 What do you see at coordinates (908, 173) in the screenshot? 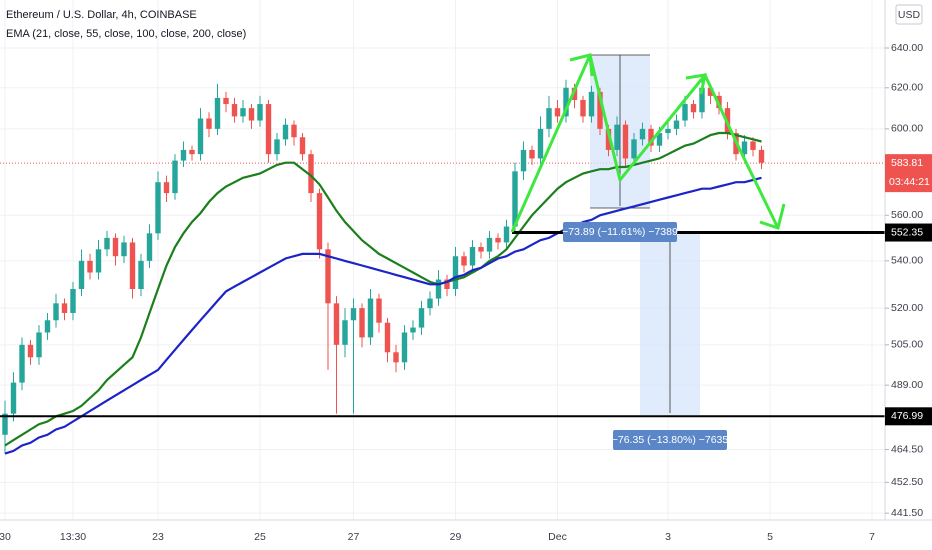
I see `last-price-tag` at bounding box center [908, 173].